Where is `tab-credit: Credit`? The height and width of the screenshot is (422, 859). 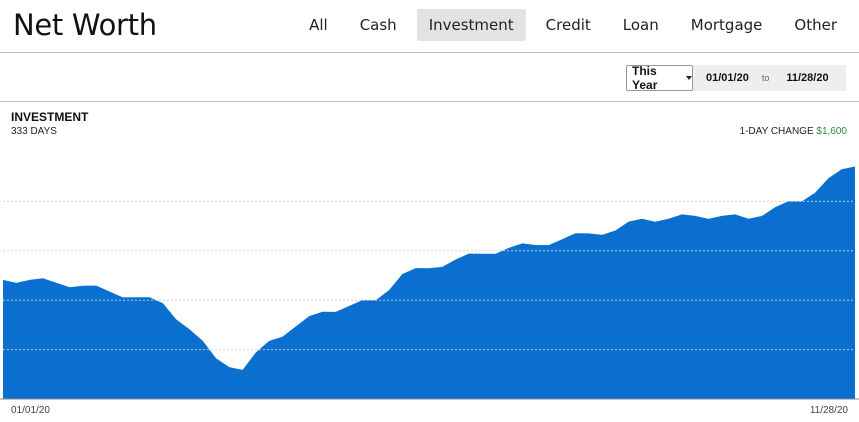
tab-credit: Credit is located at coordinates (568, 25).